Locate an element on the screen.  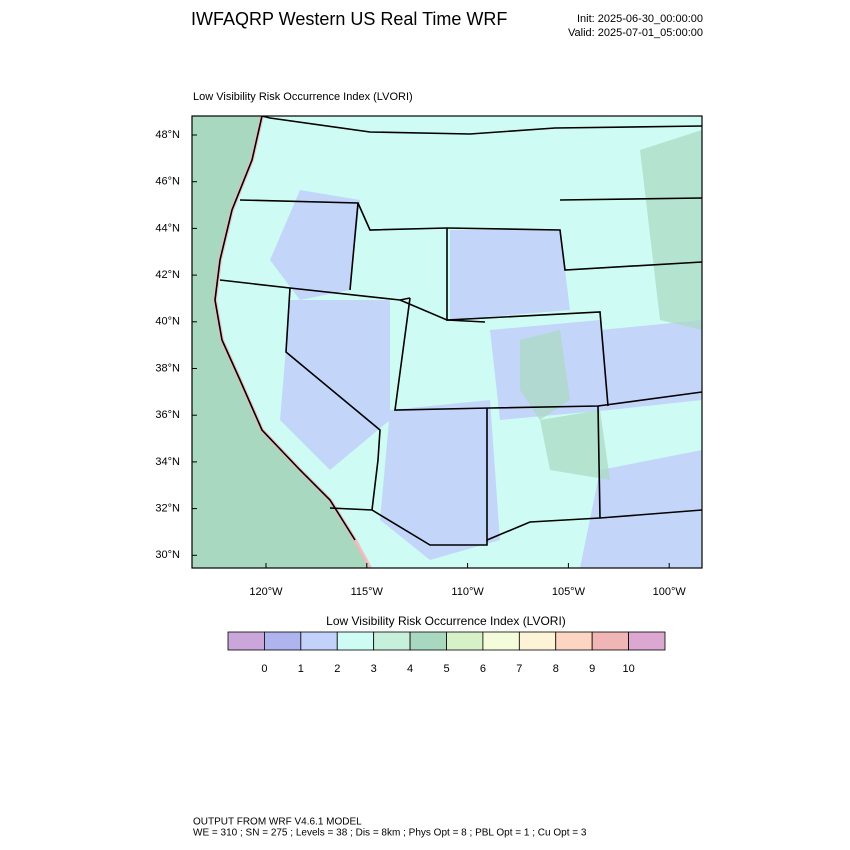
init-time: Init: 2025-06-30_00:00:00 is located at coordinates (640, 19).